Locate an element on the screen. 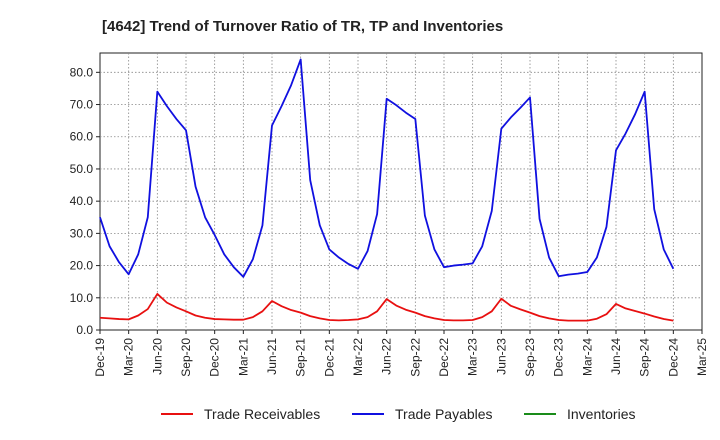  y-tick-label: 30.0 is located at coordinates (82, 233).